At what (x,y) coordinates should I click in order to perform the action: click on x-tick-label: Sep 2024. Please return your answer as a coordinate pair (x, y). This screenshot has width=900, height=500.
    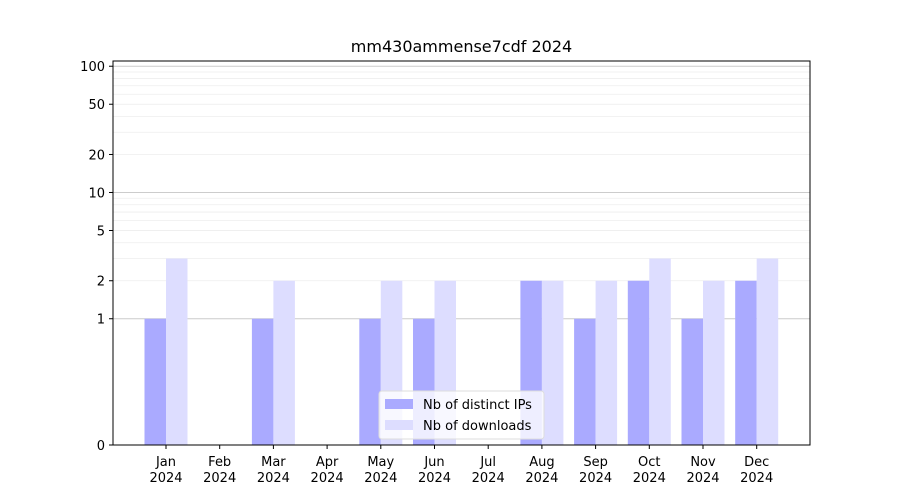
    Looking at the image, I should click on (595, 470).